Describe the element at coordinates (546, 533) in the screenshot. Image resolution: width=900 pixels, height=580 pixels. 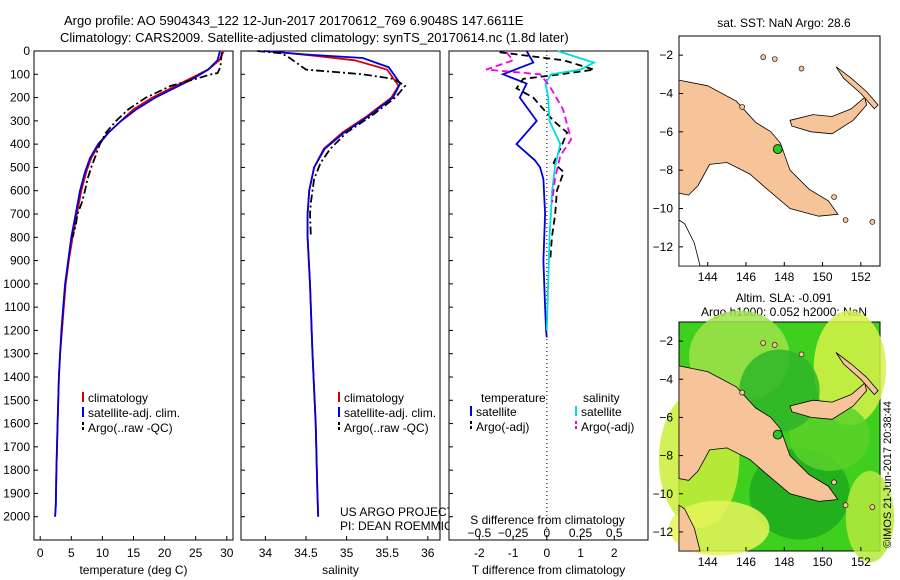
I see `salinity-difference-tick-label: 0` at that location.